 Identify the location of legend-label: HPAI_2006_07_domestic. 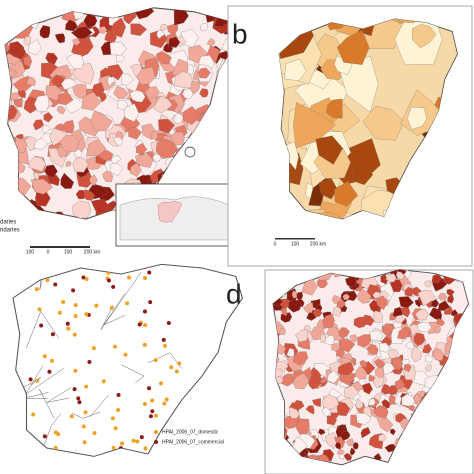
(190, 432).